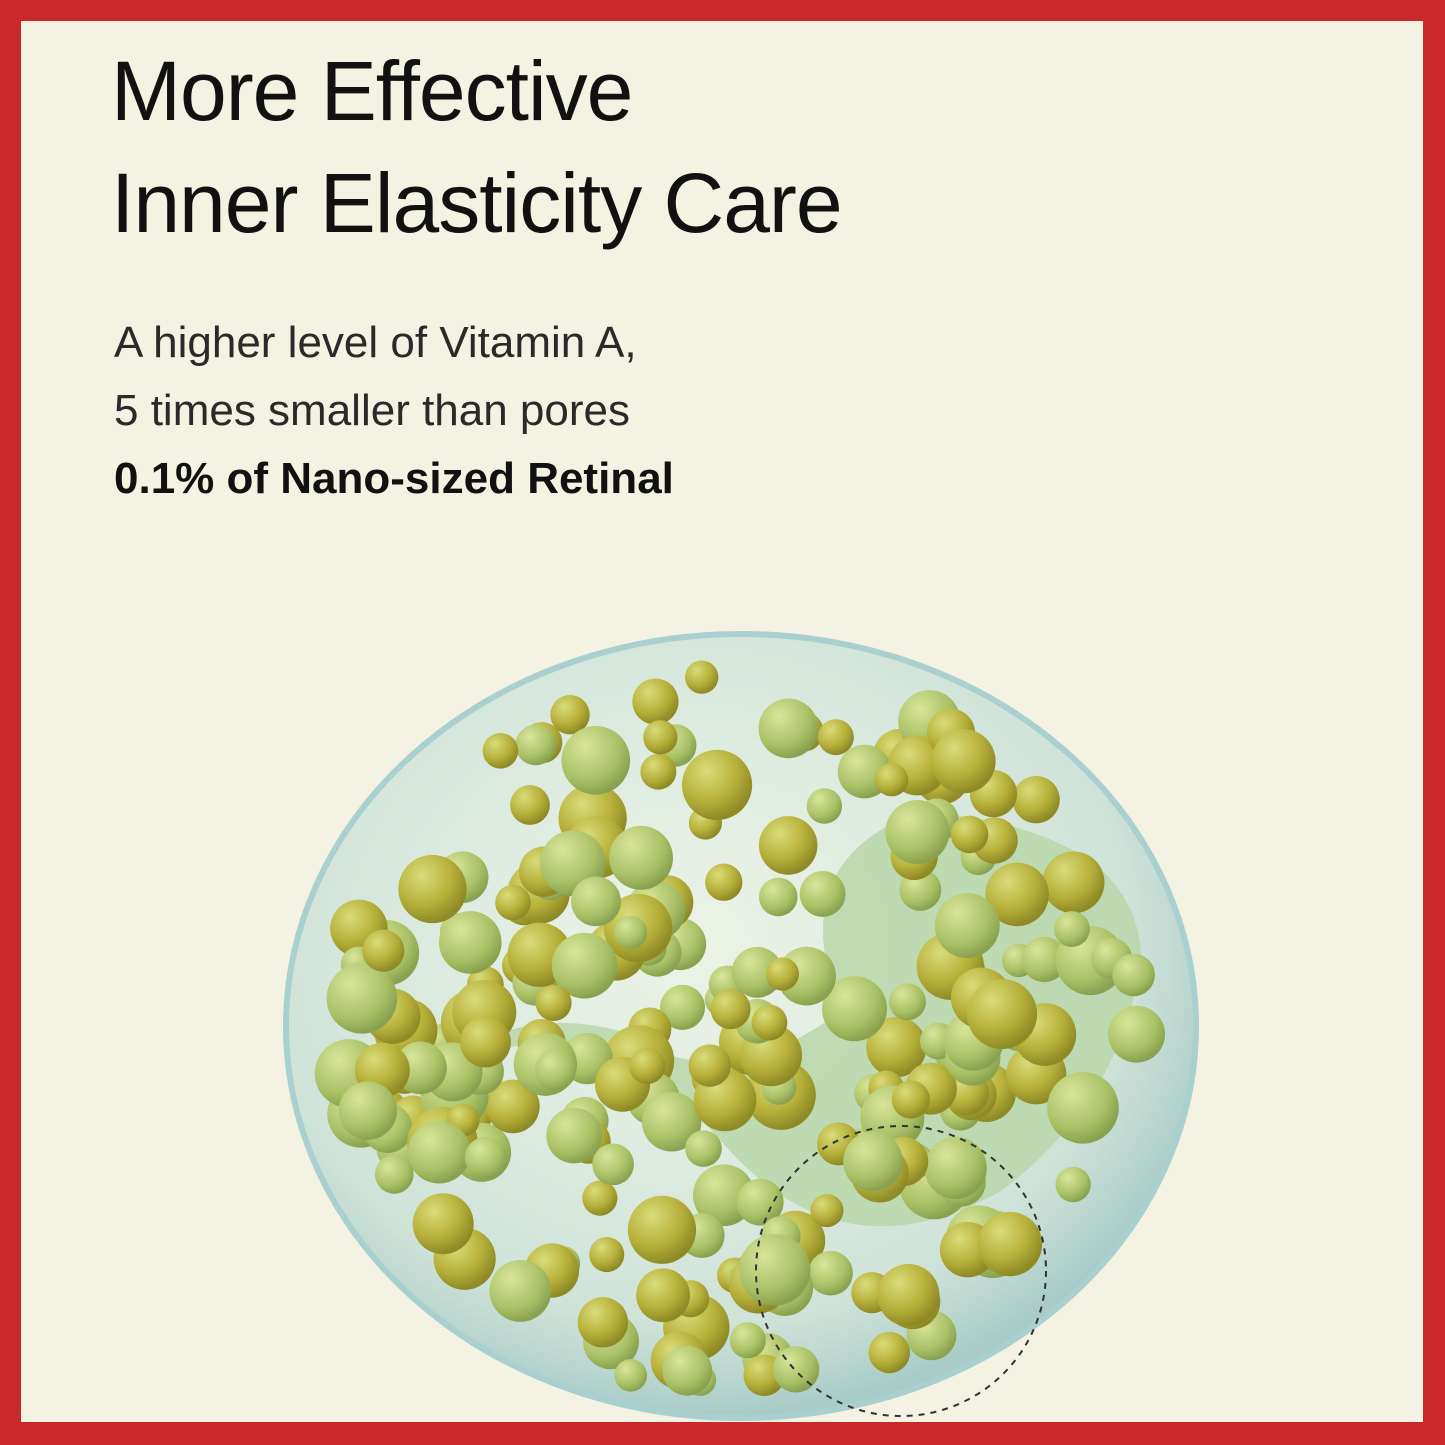  I want to click on headline-line-2: Inner Elasticity Care, so click(477, 203).